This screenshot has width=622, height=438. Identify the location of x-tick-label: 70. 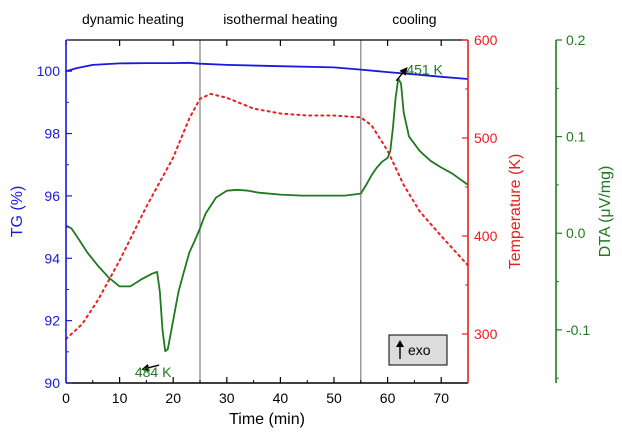
(441, 398).